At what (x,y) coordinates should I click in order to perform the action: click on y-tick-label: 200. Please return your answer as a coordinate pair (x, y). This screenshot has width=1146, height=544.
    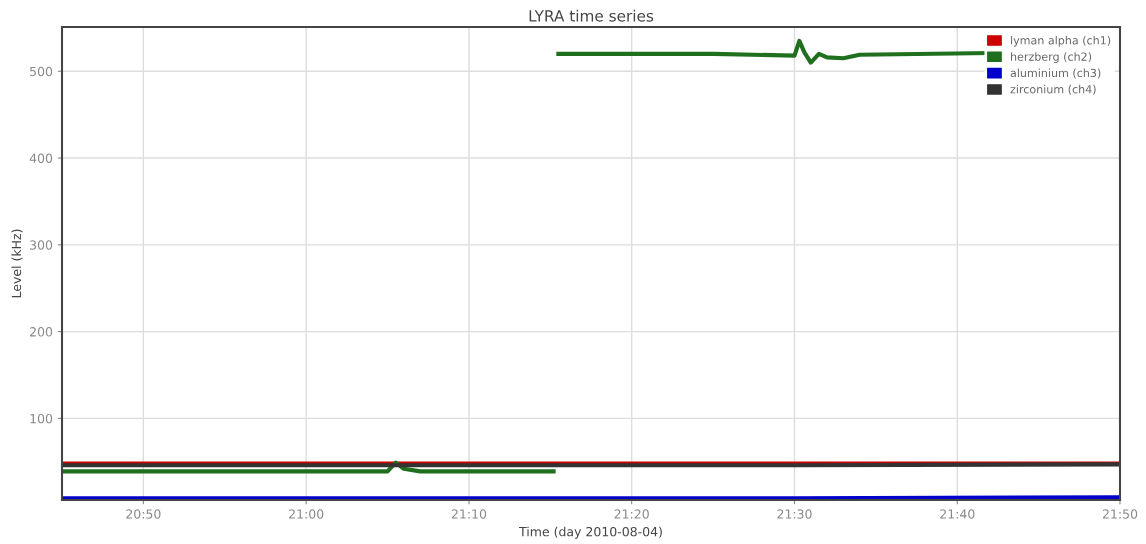
    Looking at the image, I should click on (41, 332).